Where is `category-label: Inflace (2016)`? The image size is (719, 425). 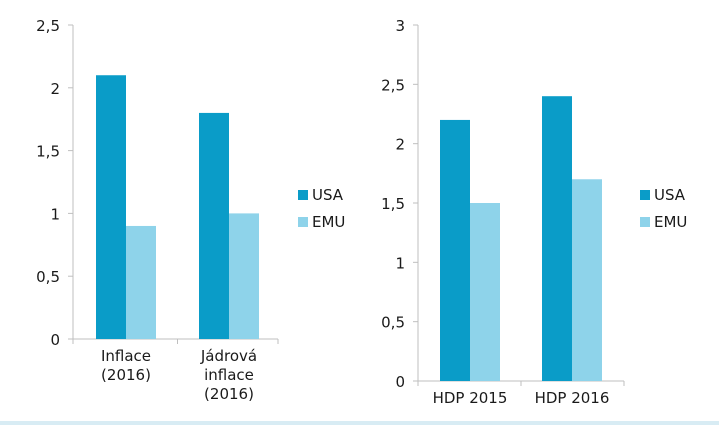 category-label: Inflace (2016) is located at coordinates (126, 365).